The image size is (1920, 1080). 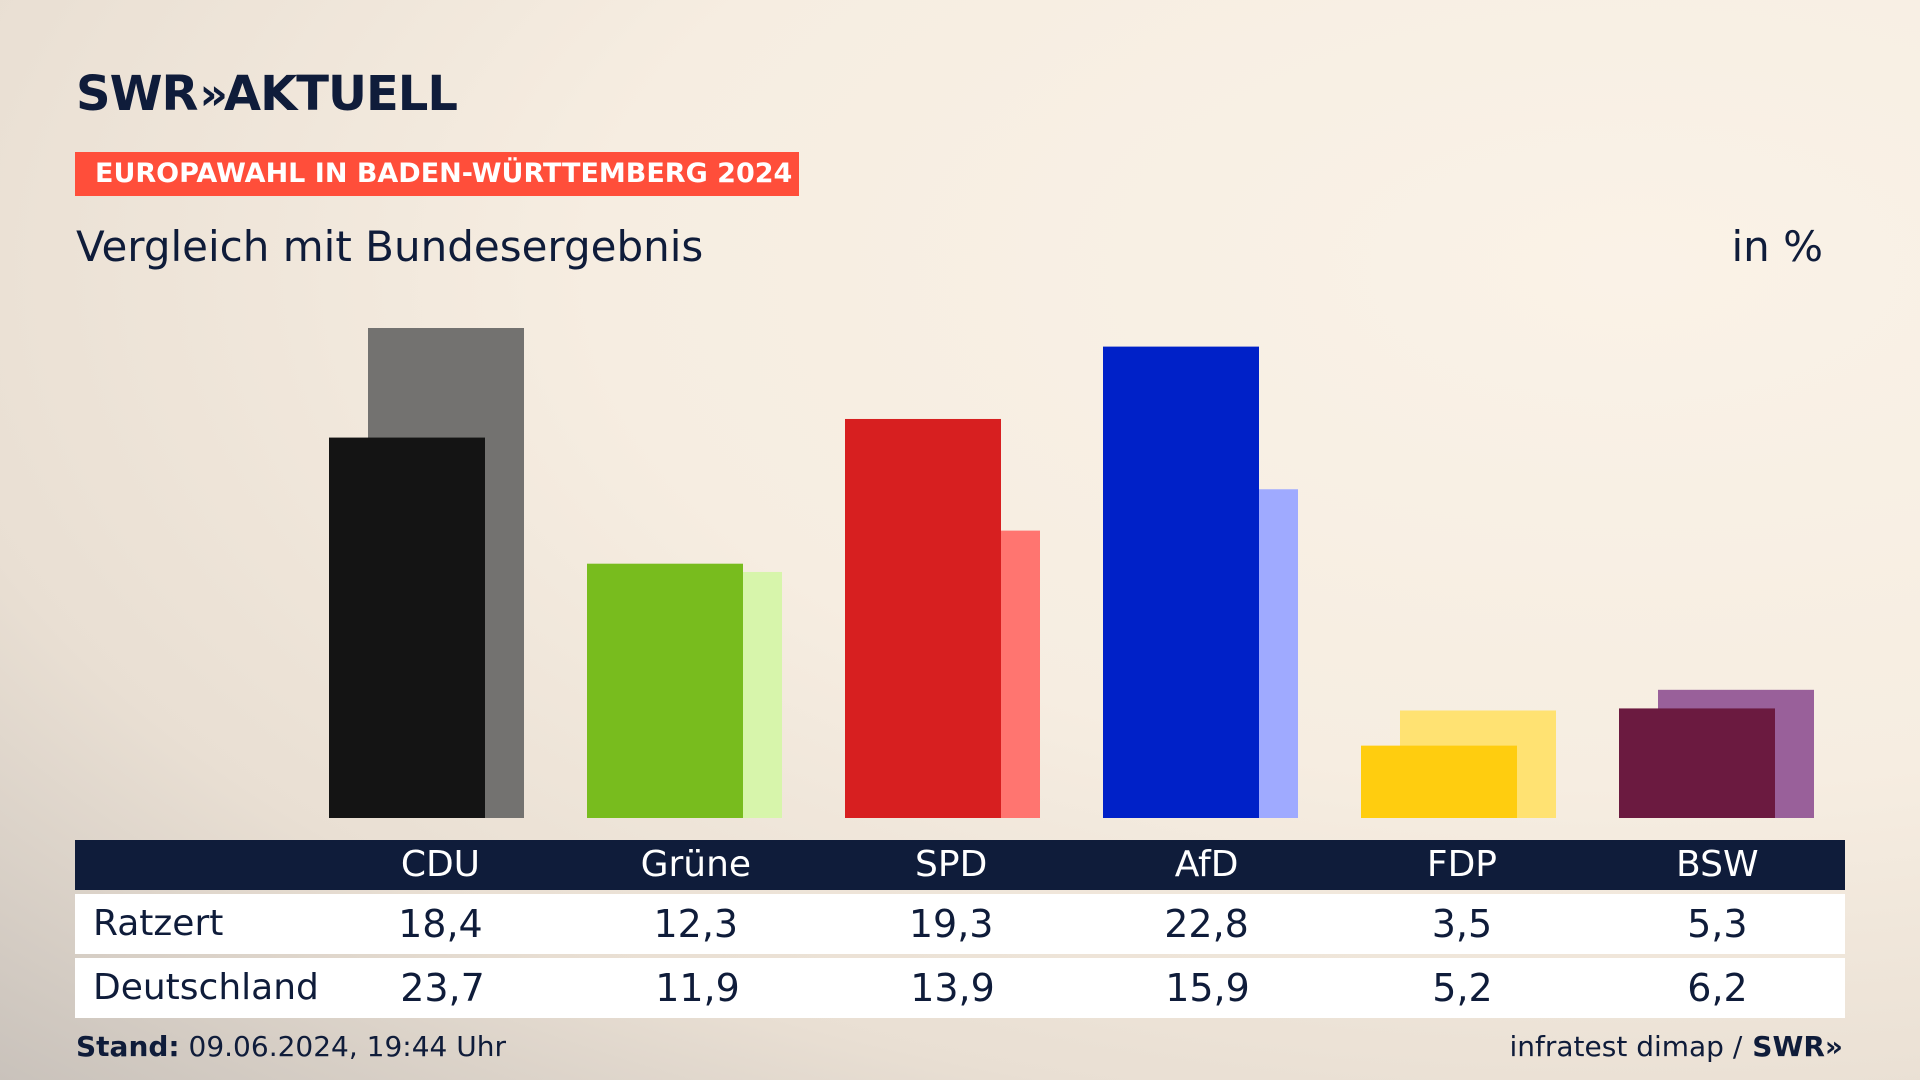 I want to click on value-cell: 5,3, so click(x=1717, y=924).